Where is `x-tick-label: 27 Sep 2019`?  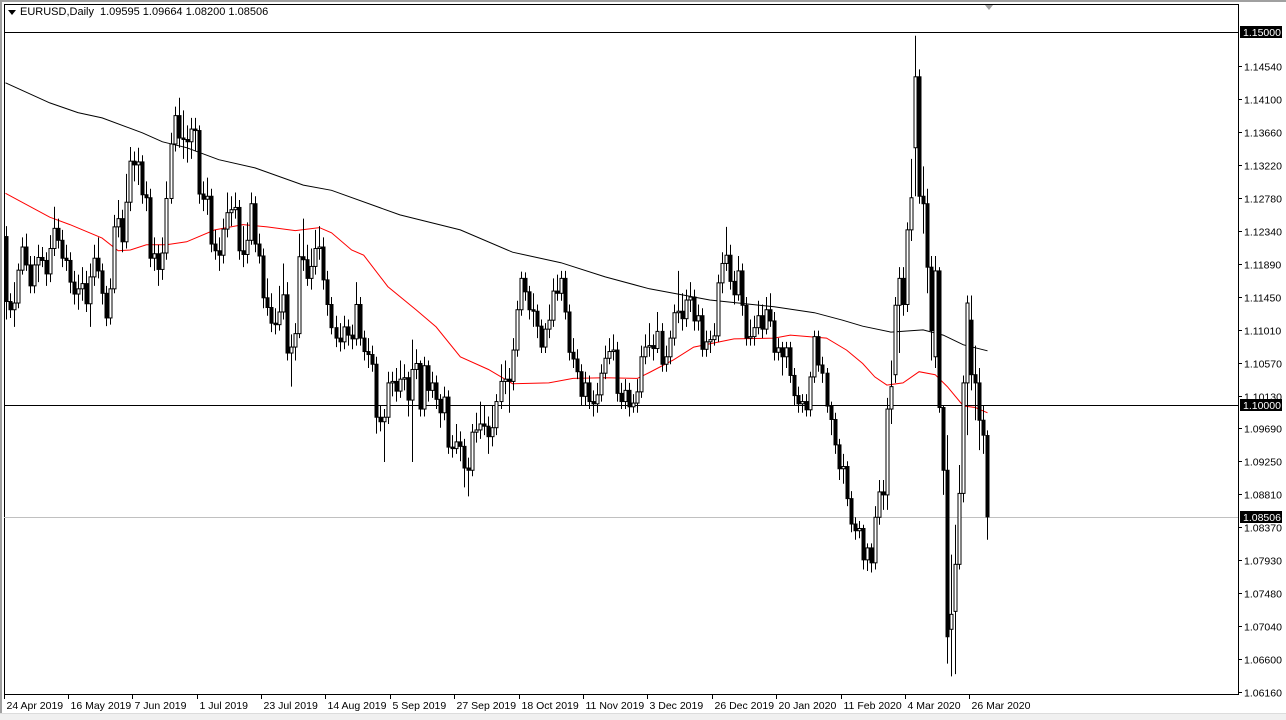 x-tick-label: 27 Sep 2019 is located at coordinates (487, 706).